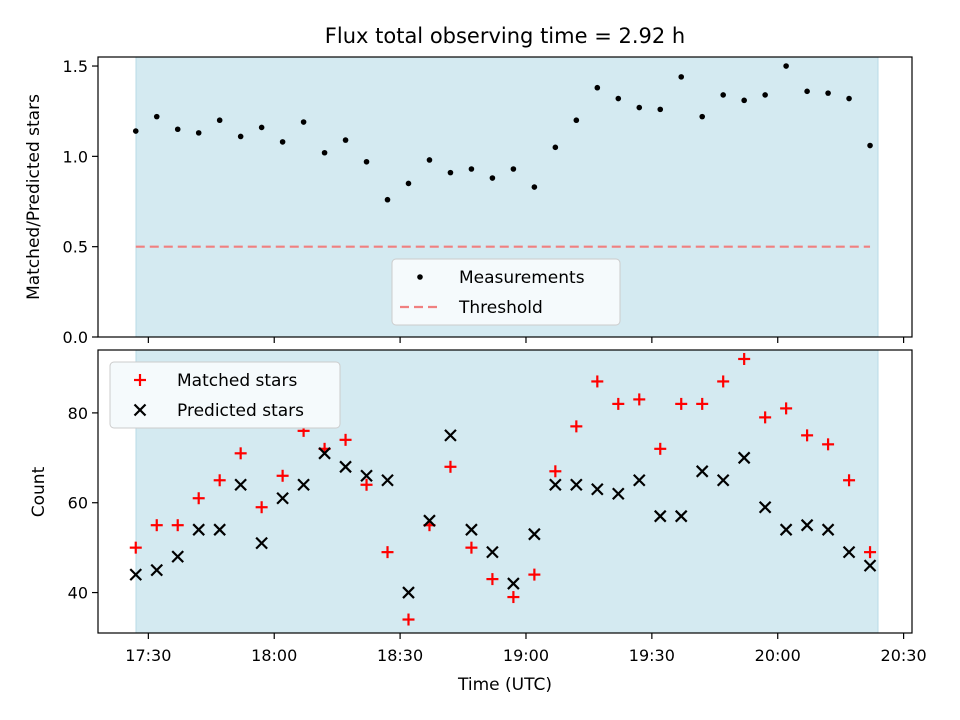  I want to click on x-tick-label: 18:30, so click(400, 655).